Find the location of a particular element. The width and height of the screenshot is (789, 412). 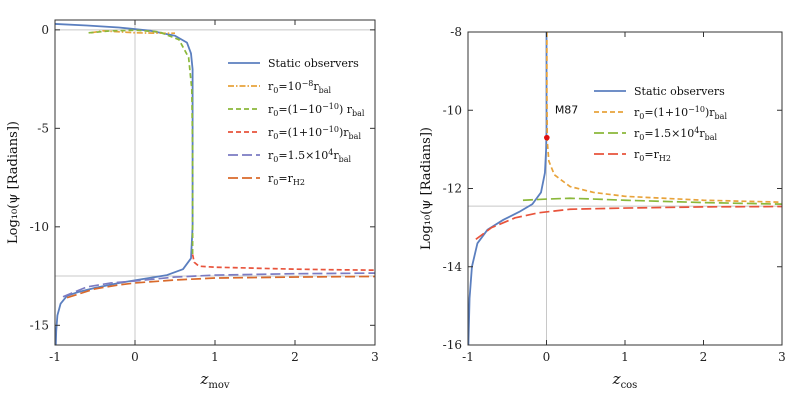

y-tick-label: -5 is located at coordinates (43, 128).